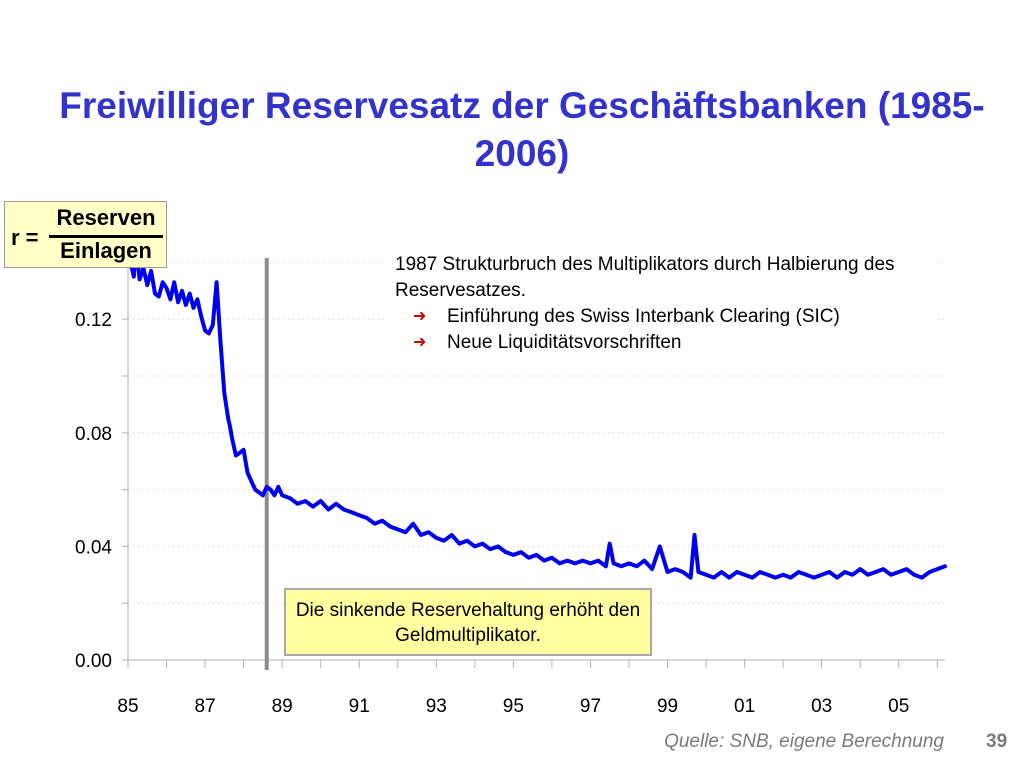 Image resolution: width=1024 pixels, height=768 pixels. Describe the element at coordinates (590, 706) in the screenshot. I see `x-tick-label: 97` at that location.